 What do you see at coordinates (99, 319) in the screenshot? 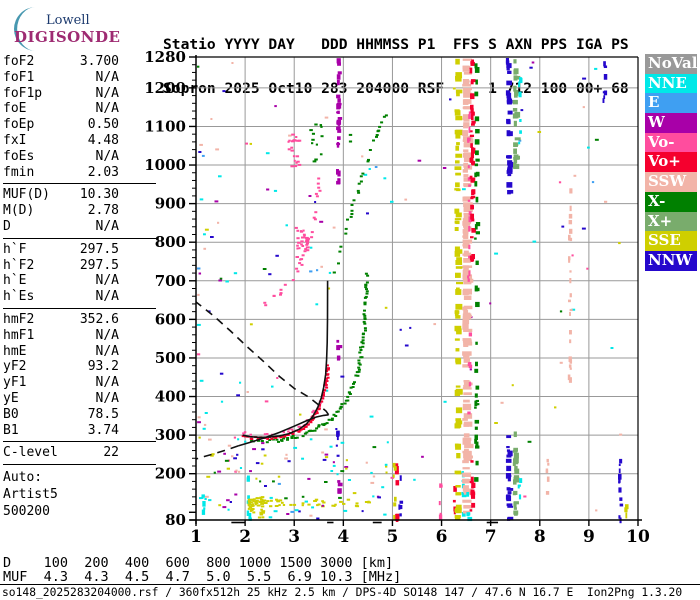
I see `param-value: 352.6` at bounding box center [99, 319].